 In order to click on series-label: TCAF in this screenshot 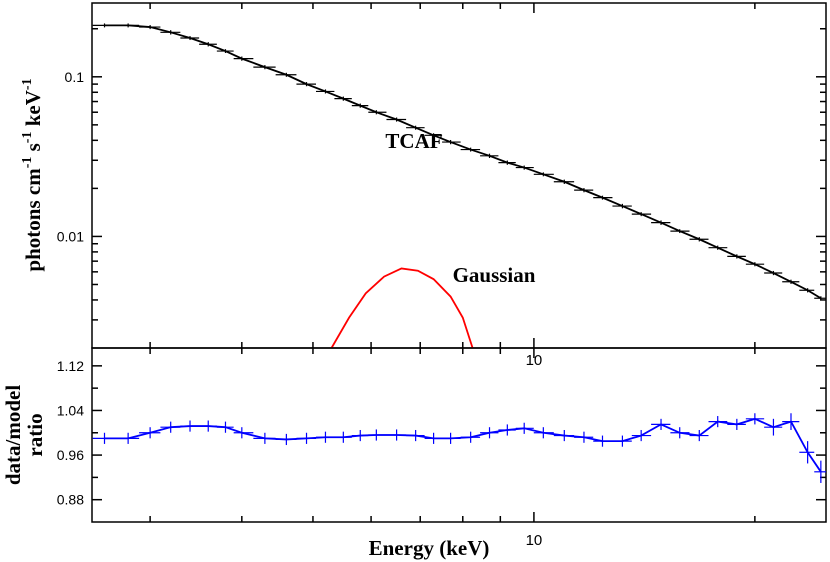, I will do `click(413, 141)`.